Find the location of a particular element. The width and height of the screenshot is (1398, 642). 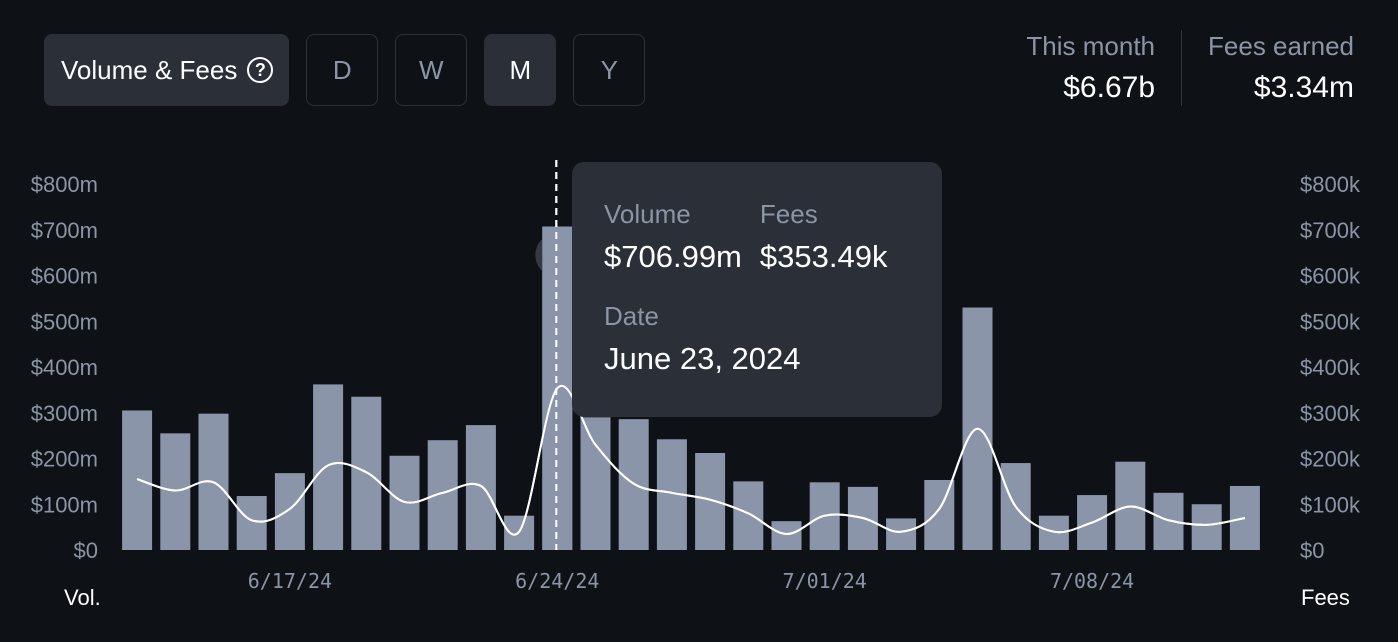

right-tick-label: $800k is located at coordinates (1330, 184).